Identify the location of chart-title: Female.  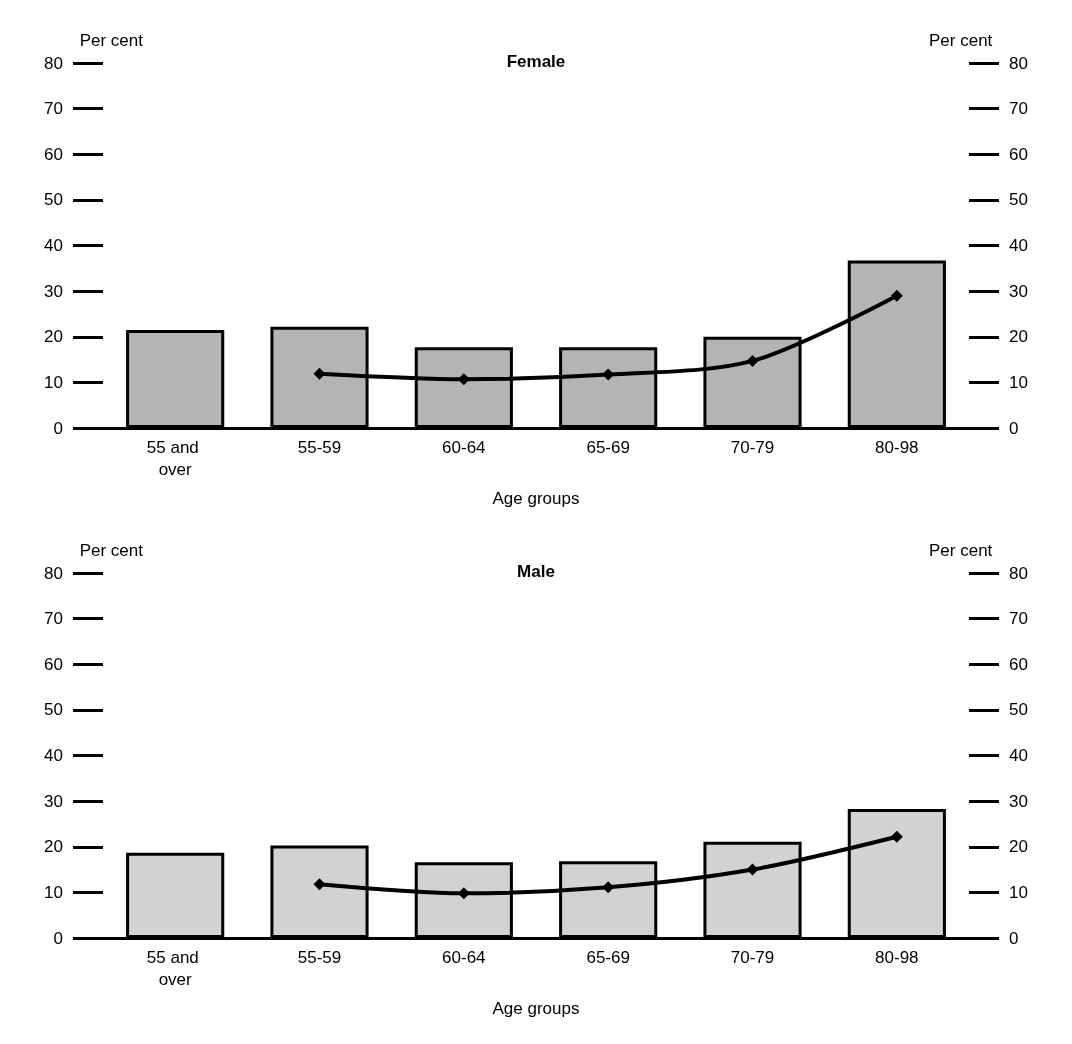
(536, 61).